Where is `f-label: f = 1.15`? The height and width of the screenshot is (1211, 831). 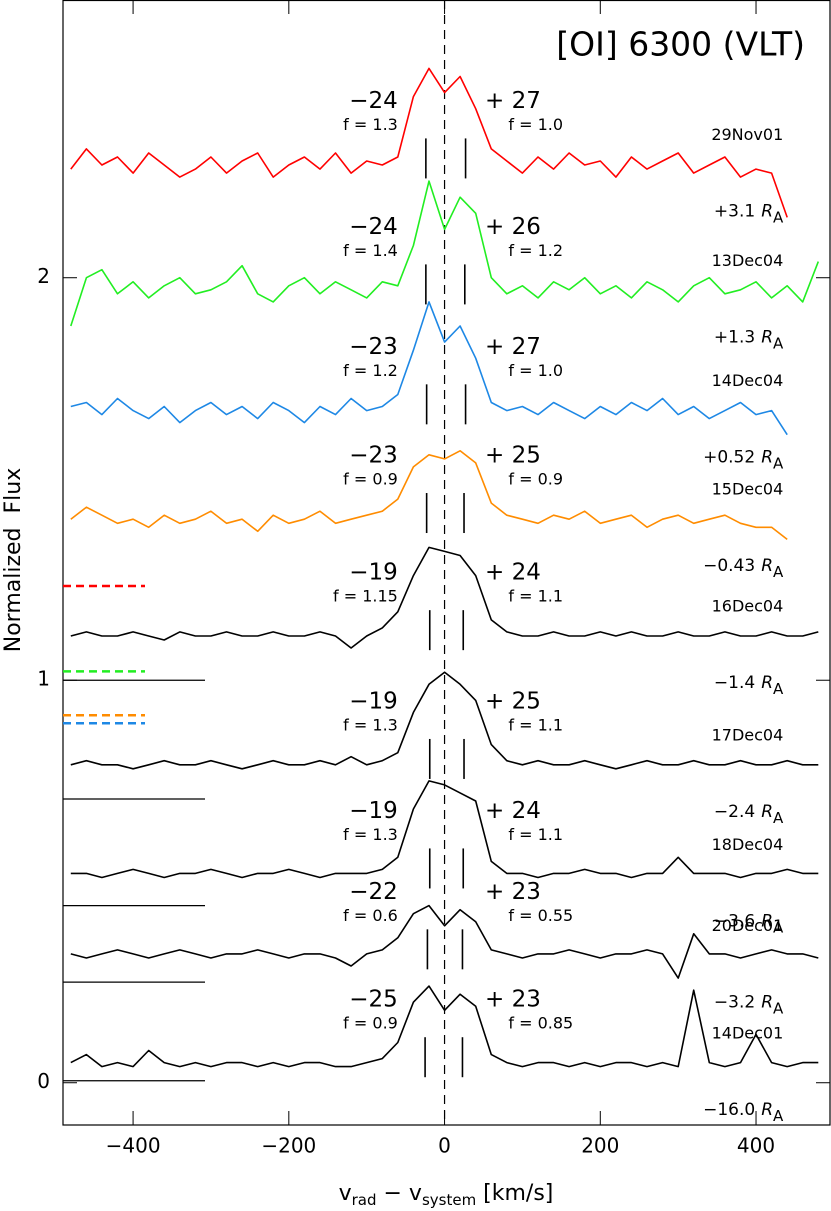
f-label: f = 1.15 is located at coordinates (365, 596).